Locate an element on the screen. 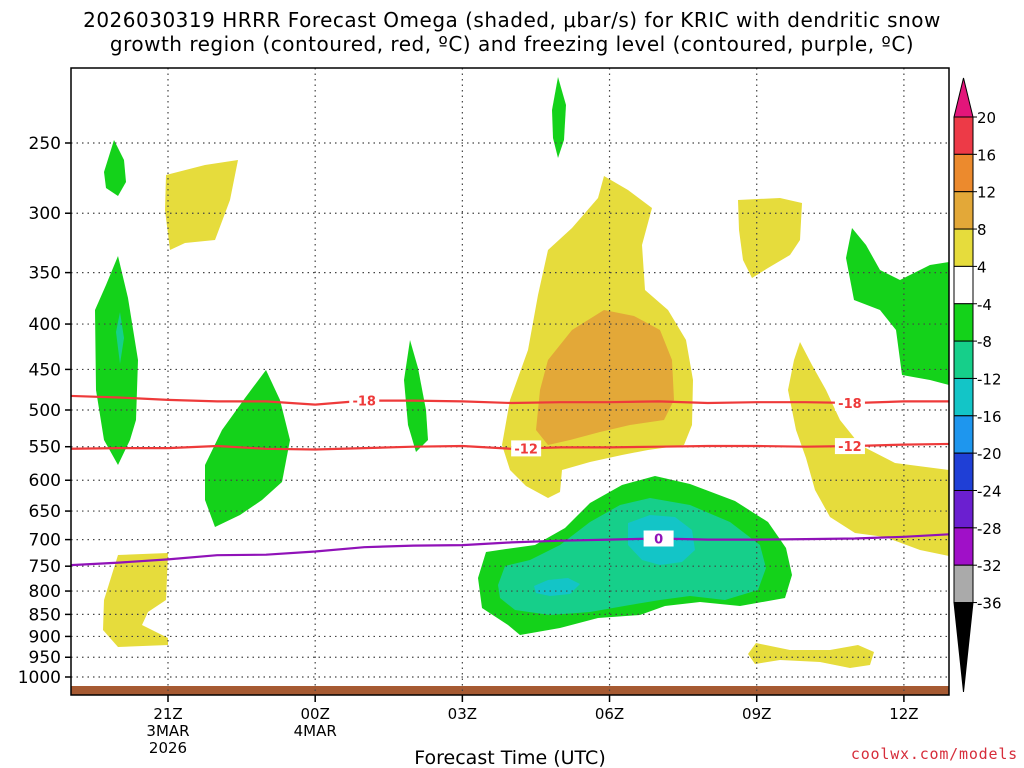 The width and height of the screenshot is (1024, 768). colorbar-label: 16 is located at coordinates (986, 155).